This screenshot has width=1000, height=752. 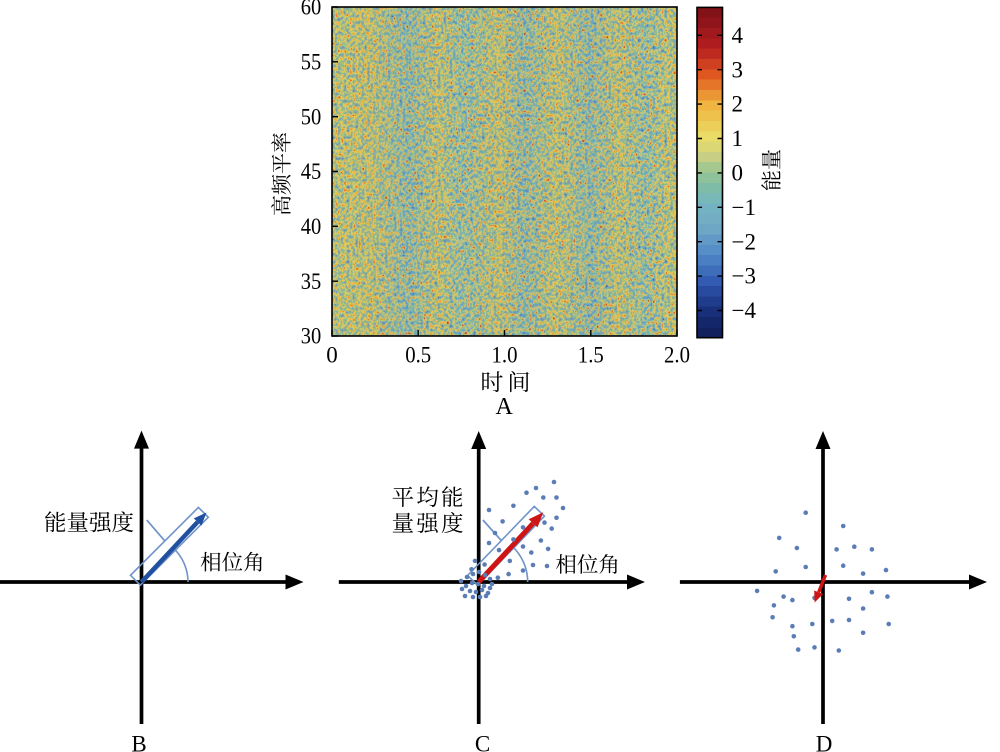 I want to click on svg-text: 35, so click(x=311, y=281).